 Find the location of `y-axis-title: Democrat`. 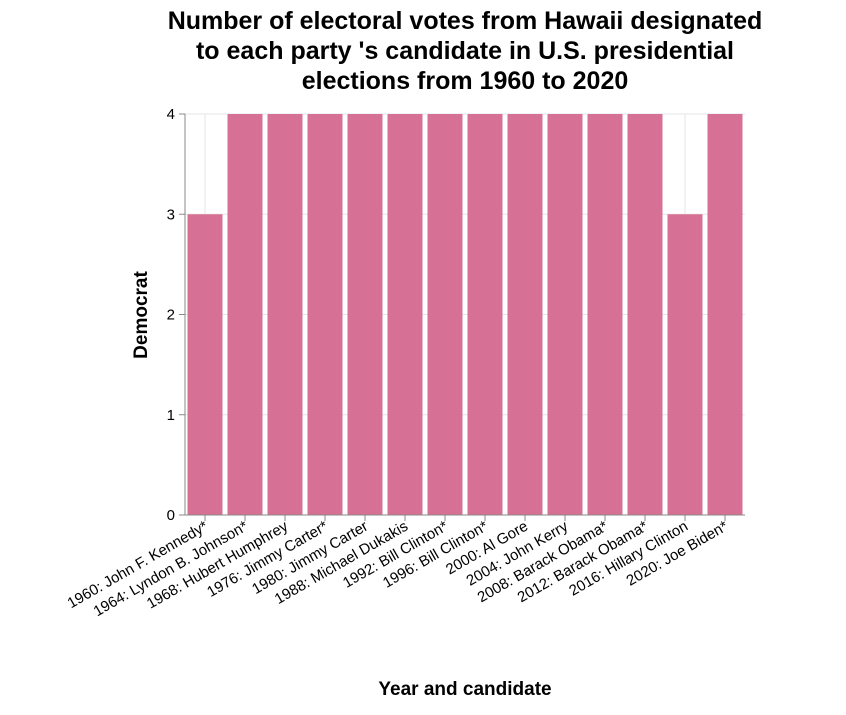

y-axis-title: Democrat is located at coordinates (141, 315).